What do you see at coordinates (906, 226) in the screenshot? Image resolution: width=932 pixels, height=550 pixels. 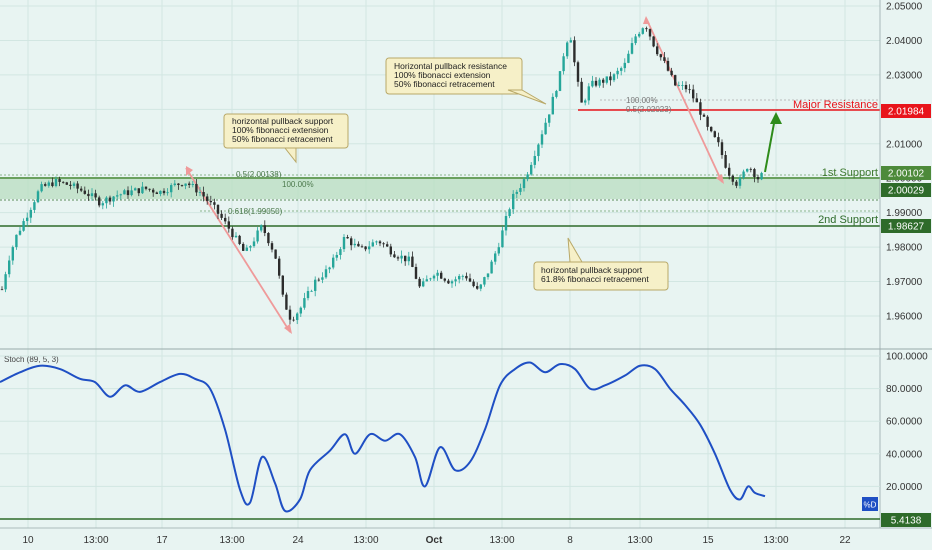 I see `level-tag-second-bg` at bounding box center [906, 226].